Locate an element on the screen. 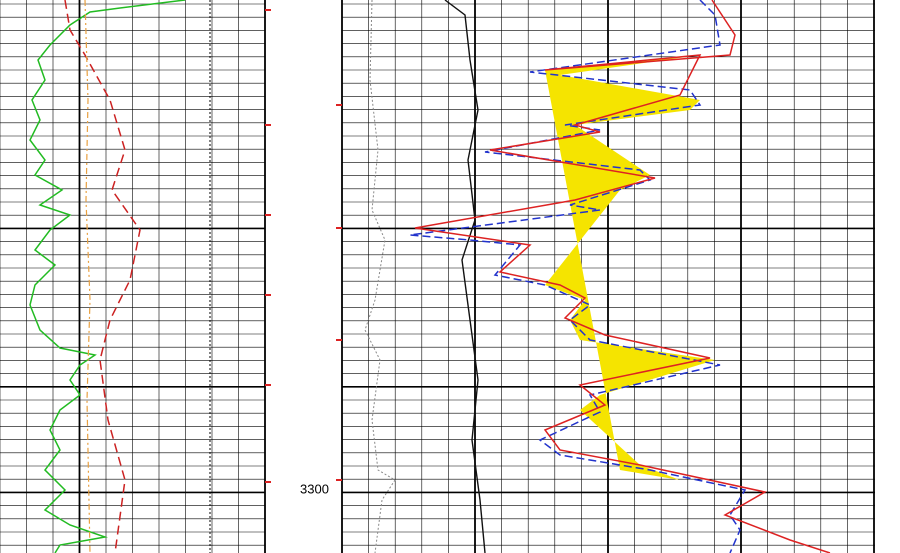 This screenshot has width=900, height=553. orange-curve is located at coordinates (87, 276).